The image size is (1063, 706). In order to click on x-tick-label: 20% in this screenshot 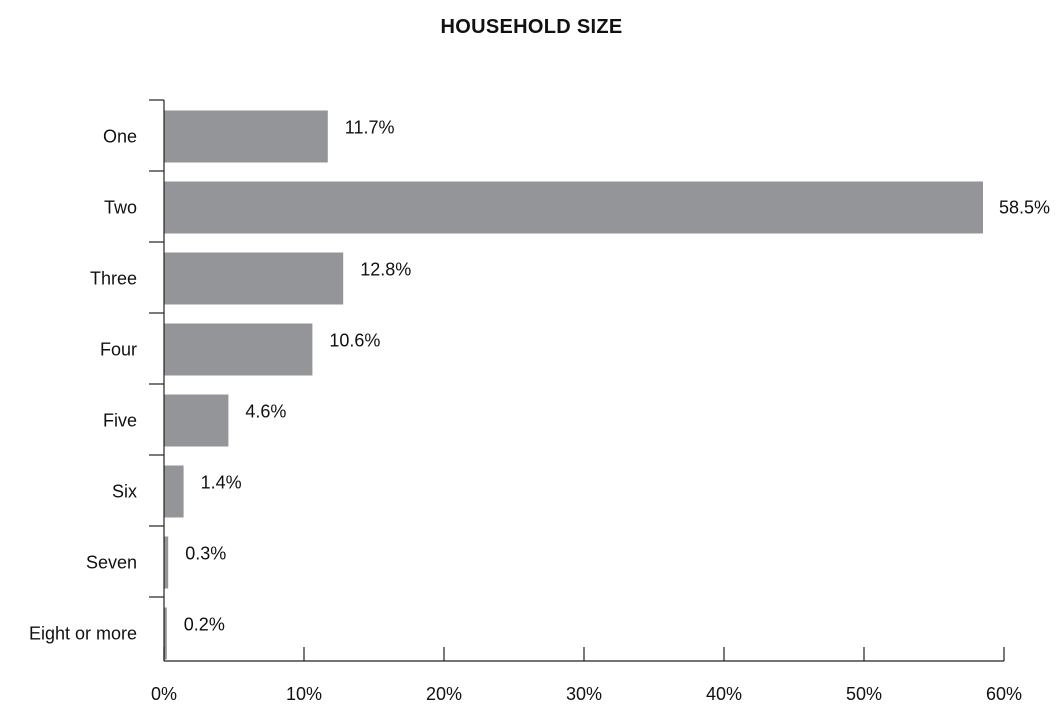, I will do `click(444, 694)`.